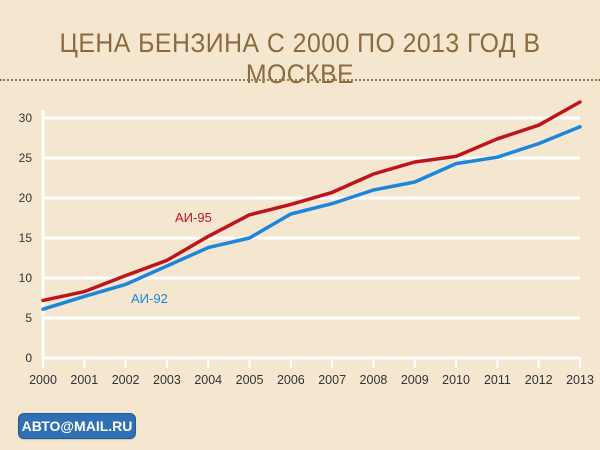 This screenshot has width=600, height=450. What do you see at coordinates (167, 380) in the screenshot?
I see `x-tick-label: 2003` at bounding box center [167, 380].